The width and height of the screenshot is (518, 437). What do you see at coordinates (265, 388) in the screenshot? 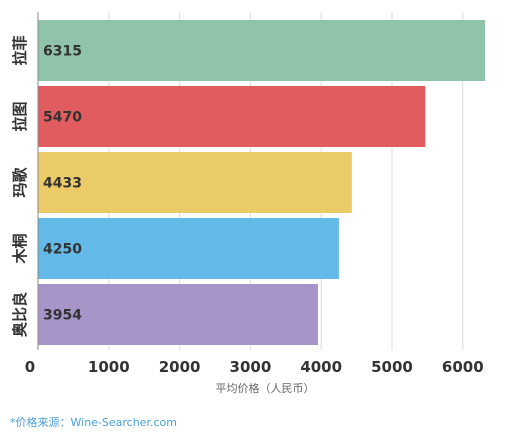
I see `x-axis-title: 平均价格（人民币）` at bounding box center [265, 388].